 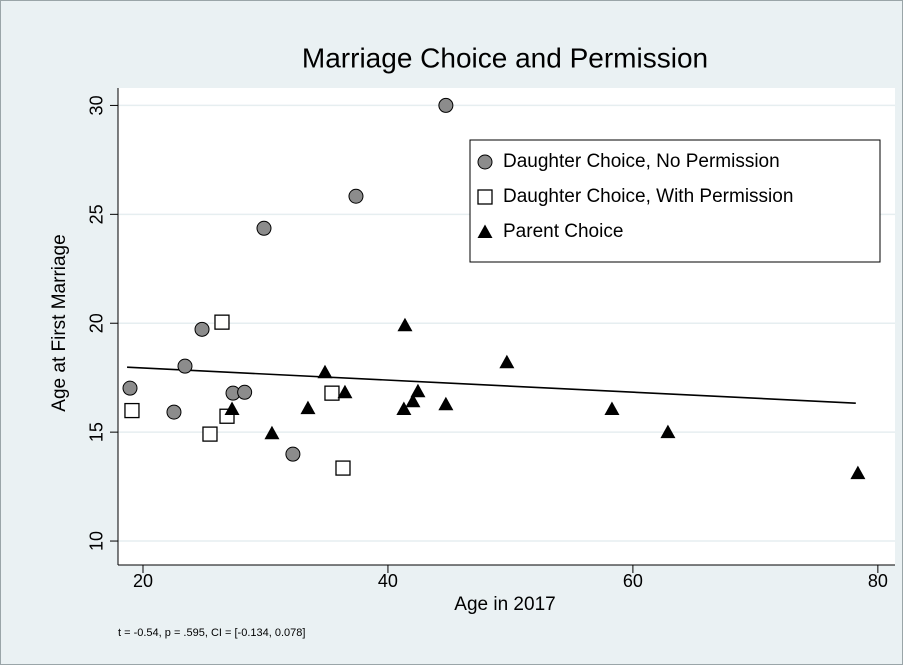 I want to click on y-tick-label: 30, so click(x=97, y=105).